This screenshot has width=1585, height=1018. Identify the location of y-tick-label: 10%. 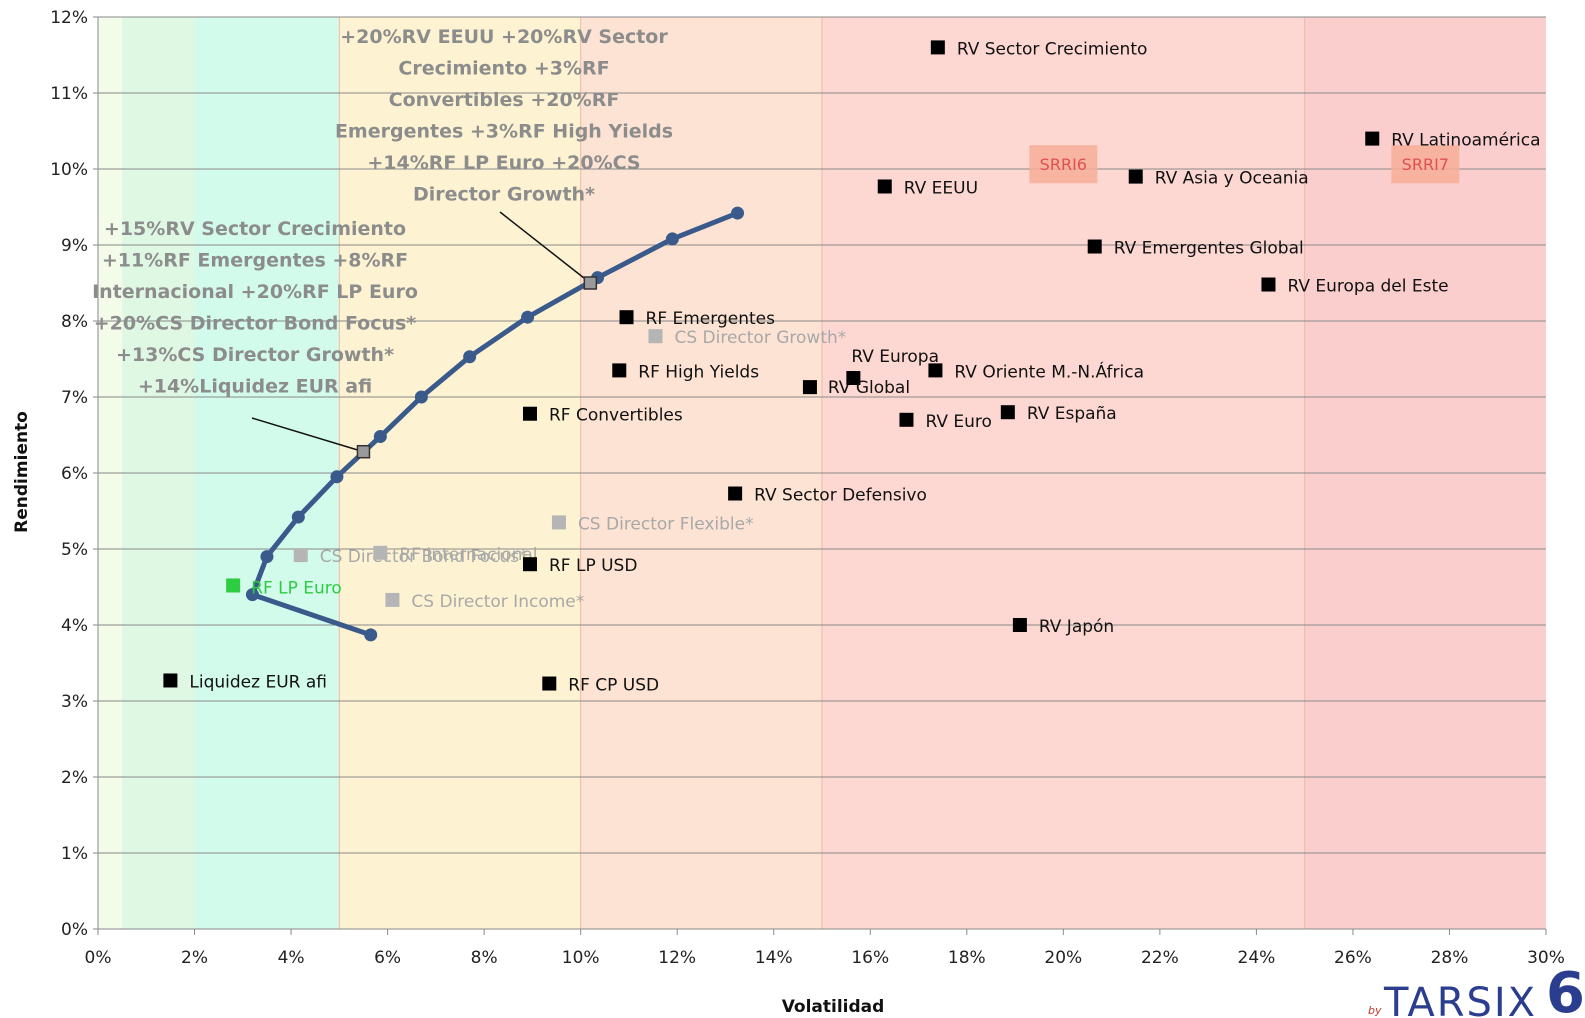
(69, 170).